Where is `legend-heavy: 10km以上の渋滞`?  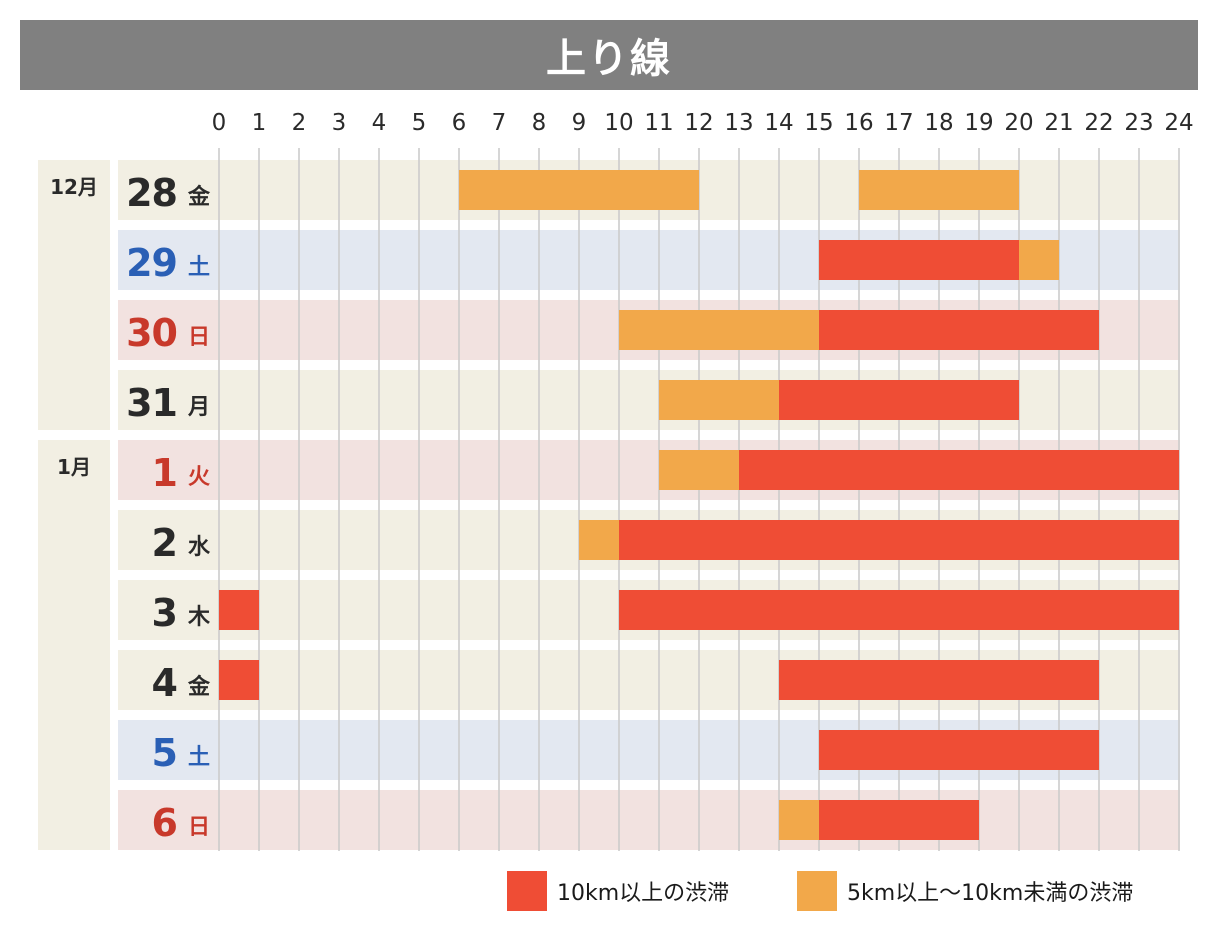
legend-heavy: 10km以上の渋滞 is located at coordinates (618, 891).